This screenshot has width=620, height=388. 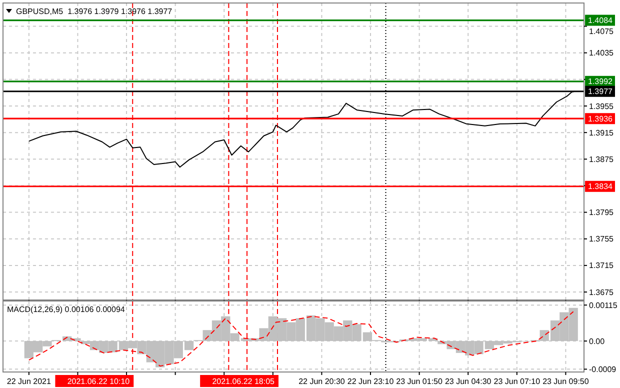 I want to click on ref-line-label: 1.4084, so click(x=601, y=21).